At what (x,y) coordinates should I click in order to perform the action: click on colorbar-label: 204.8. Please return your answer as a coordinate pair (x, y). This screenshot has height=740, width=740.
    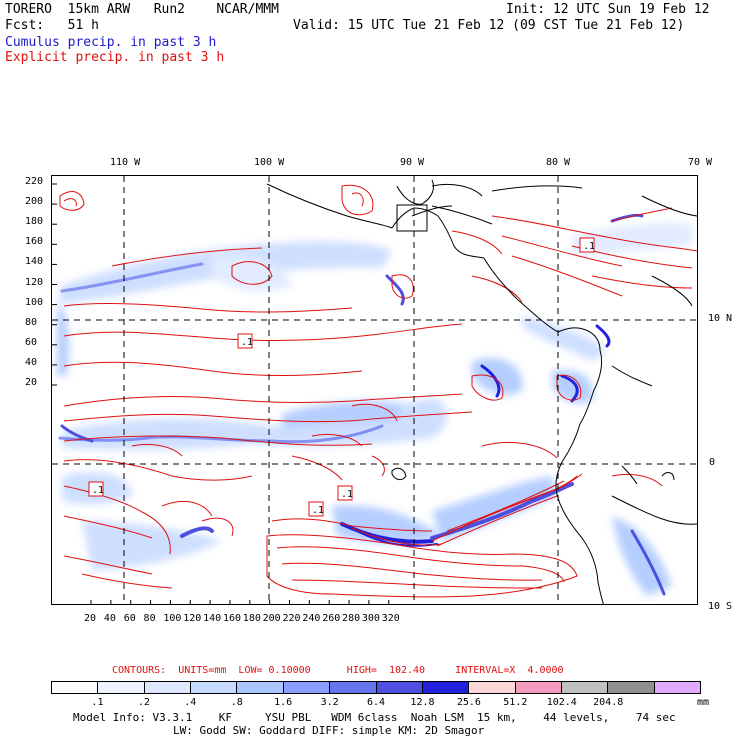
    Looking at the image, I should click on (608, 702).